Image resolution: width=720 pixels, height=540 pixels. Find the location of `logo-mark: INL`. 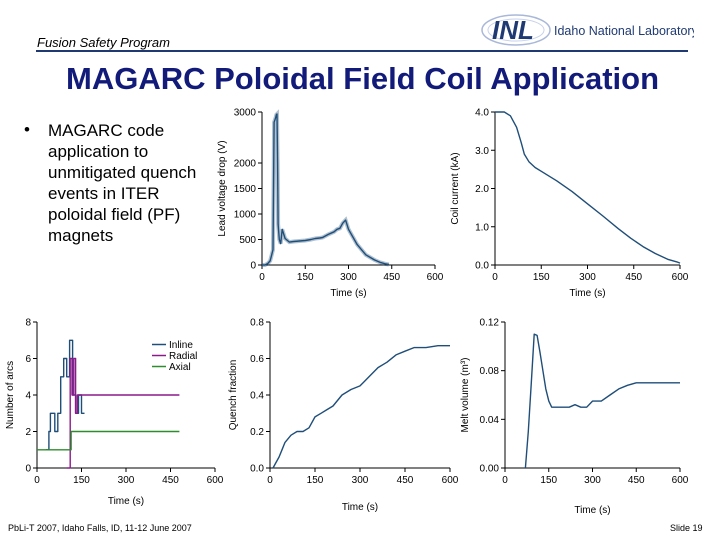

logo-mark: INL is located at coordinates (513, 30).